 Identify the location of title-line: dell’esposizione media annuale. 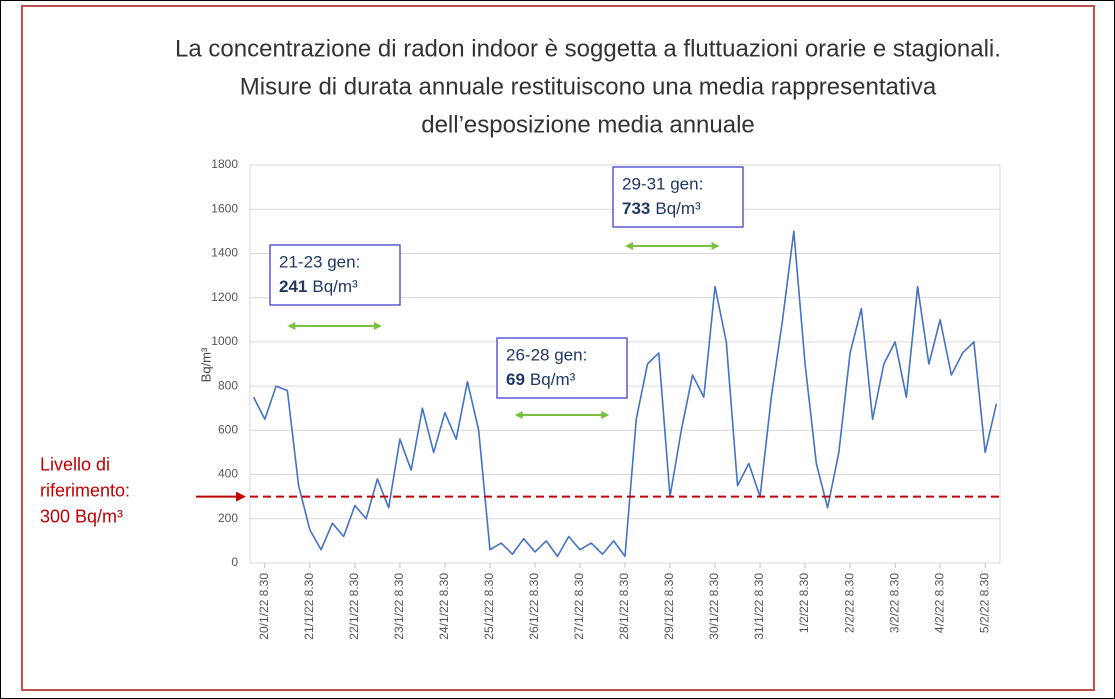
(588, 124).